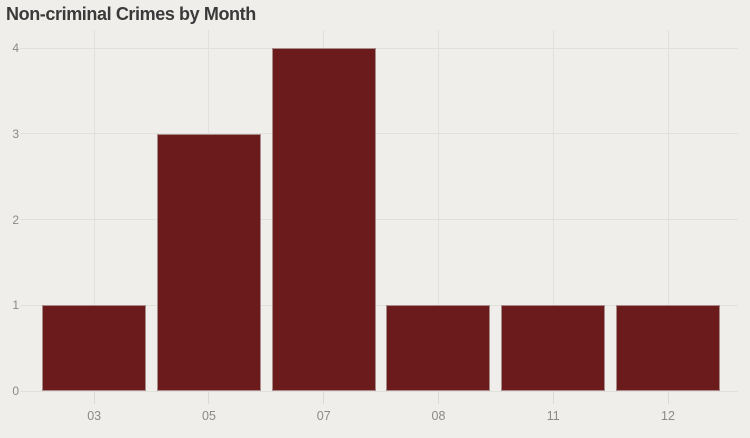 This screenshot has width=750, height=438. I want to click on y-tick-label: 3, so click(15, 133).